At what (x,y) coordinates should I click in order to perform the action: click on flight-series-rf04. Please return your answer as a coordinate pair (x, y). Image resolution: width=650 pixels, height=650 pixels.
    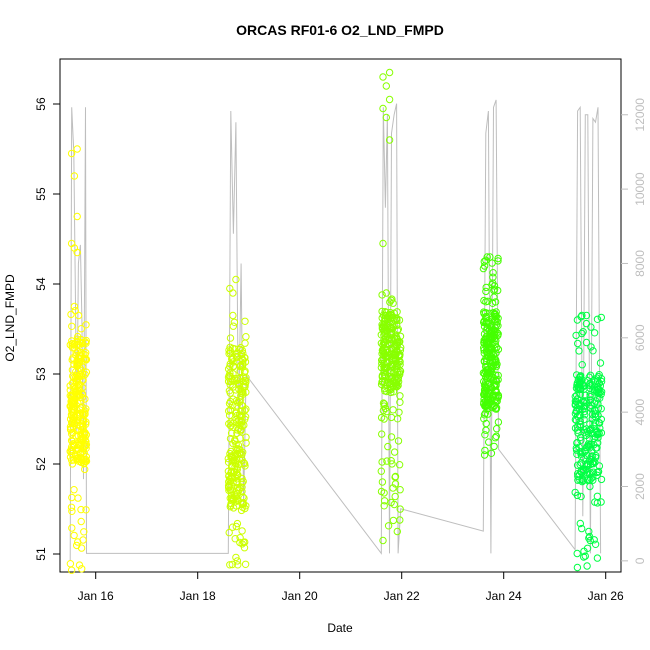
    Looking at the image, I should click on (491, 356).